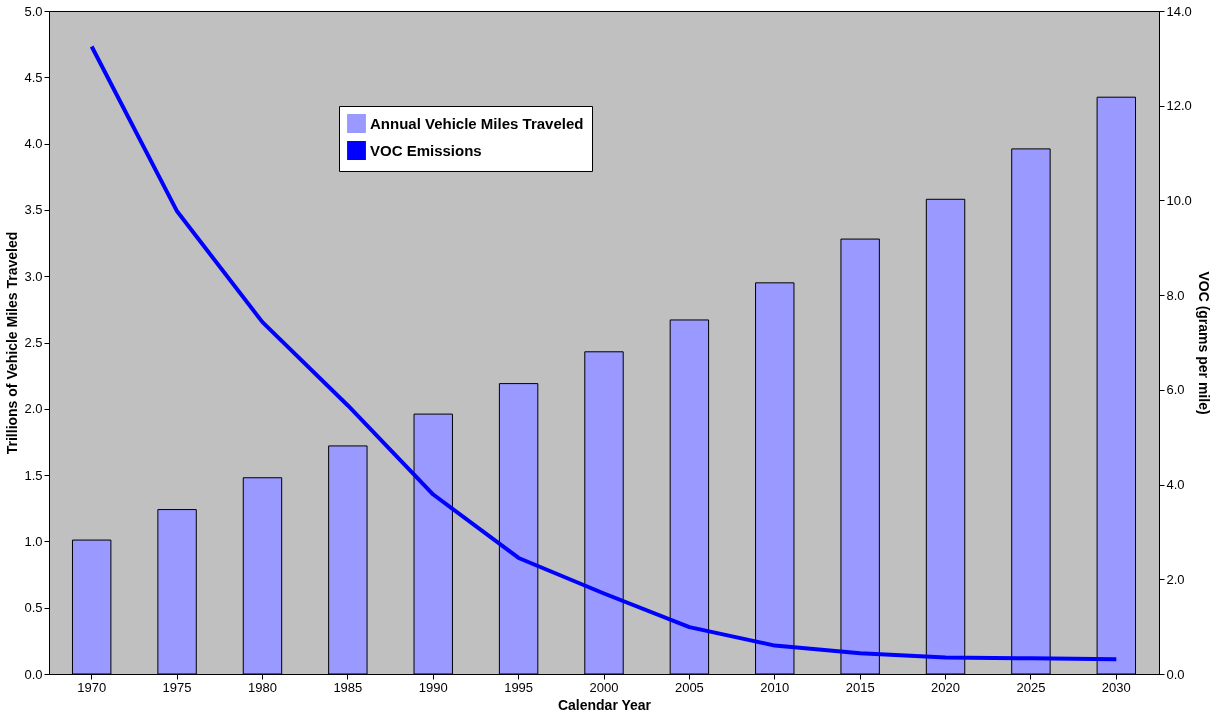 This screenshot has width=1219, height=721. What do you see at coordinates (1203, 343) in the screenshot?
I see `y2-axis-title: VOC (grams per mile)` at bounding box center [1203, 343].